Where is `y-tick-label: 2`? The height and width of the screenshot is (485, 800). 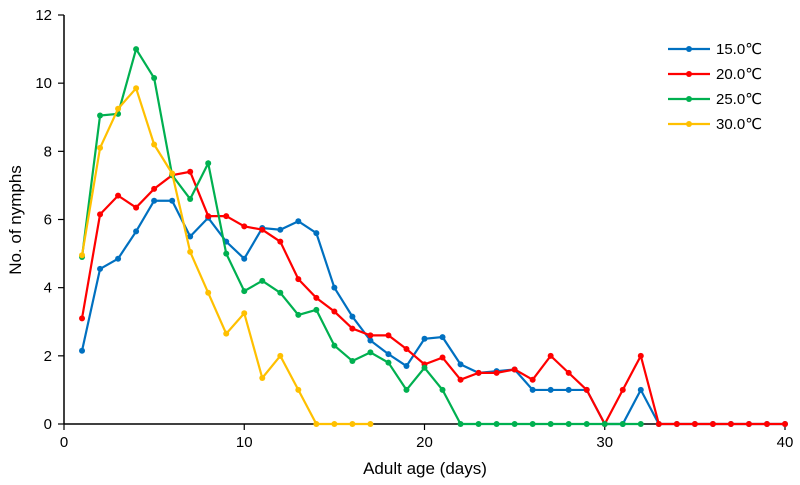
y-tick-label: 2 is located at coordinates (48, 356).